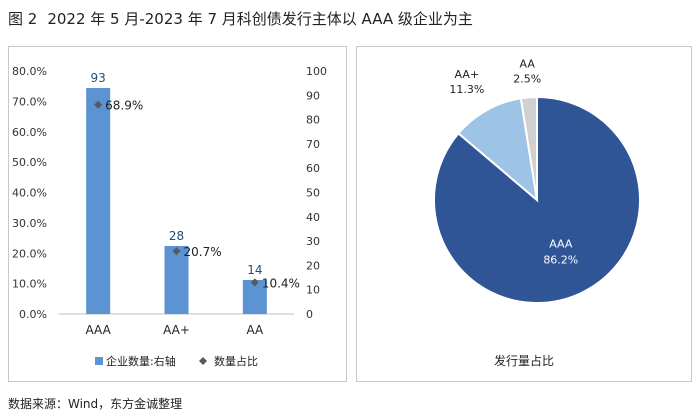 The width and height of the screenshot is (700, 419). I want to click on bar-value-label: 14, so click(254, 270).